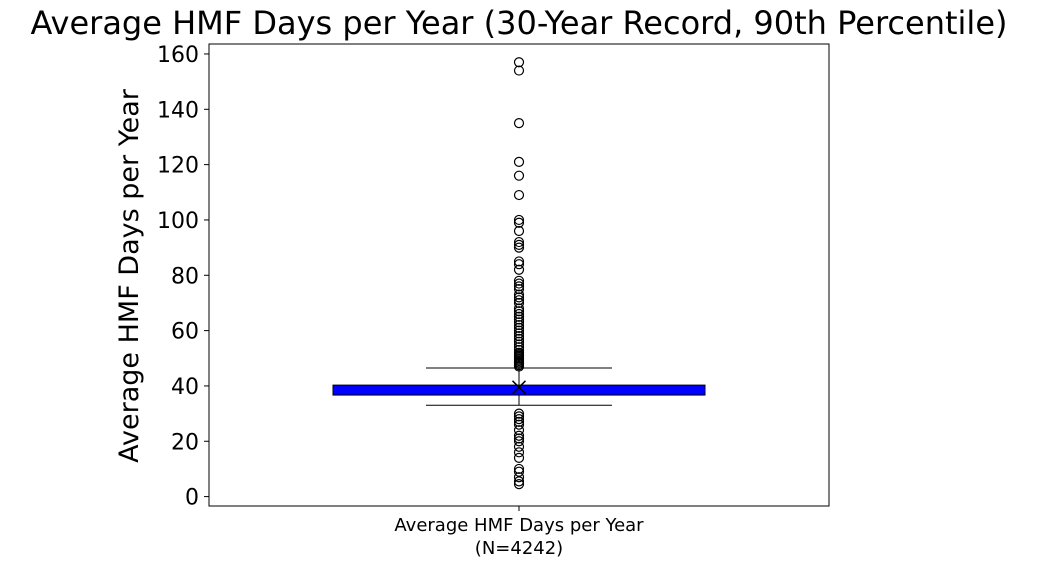  What do you see at coordinates (185, 387) in the screenshot?
I see `y-tick-label: 40` at bounding box center [185, 387].